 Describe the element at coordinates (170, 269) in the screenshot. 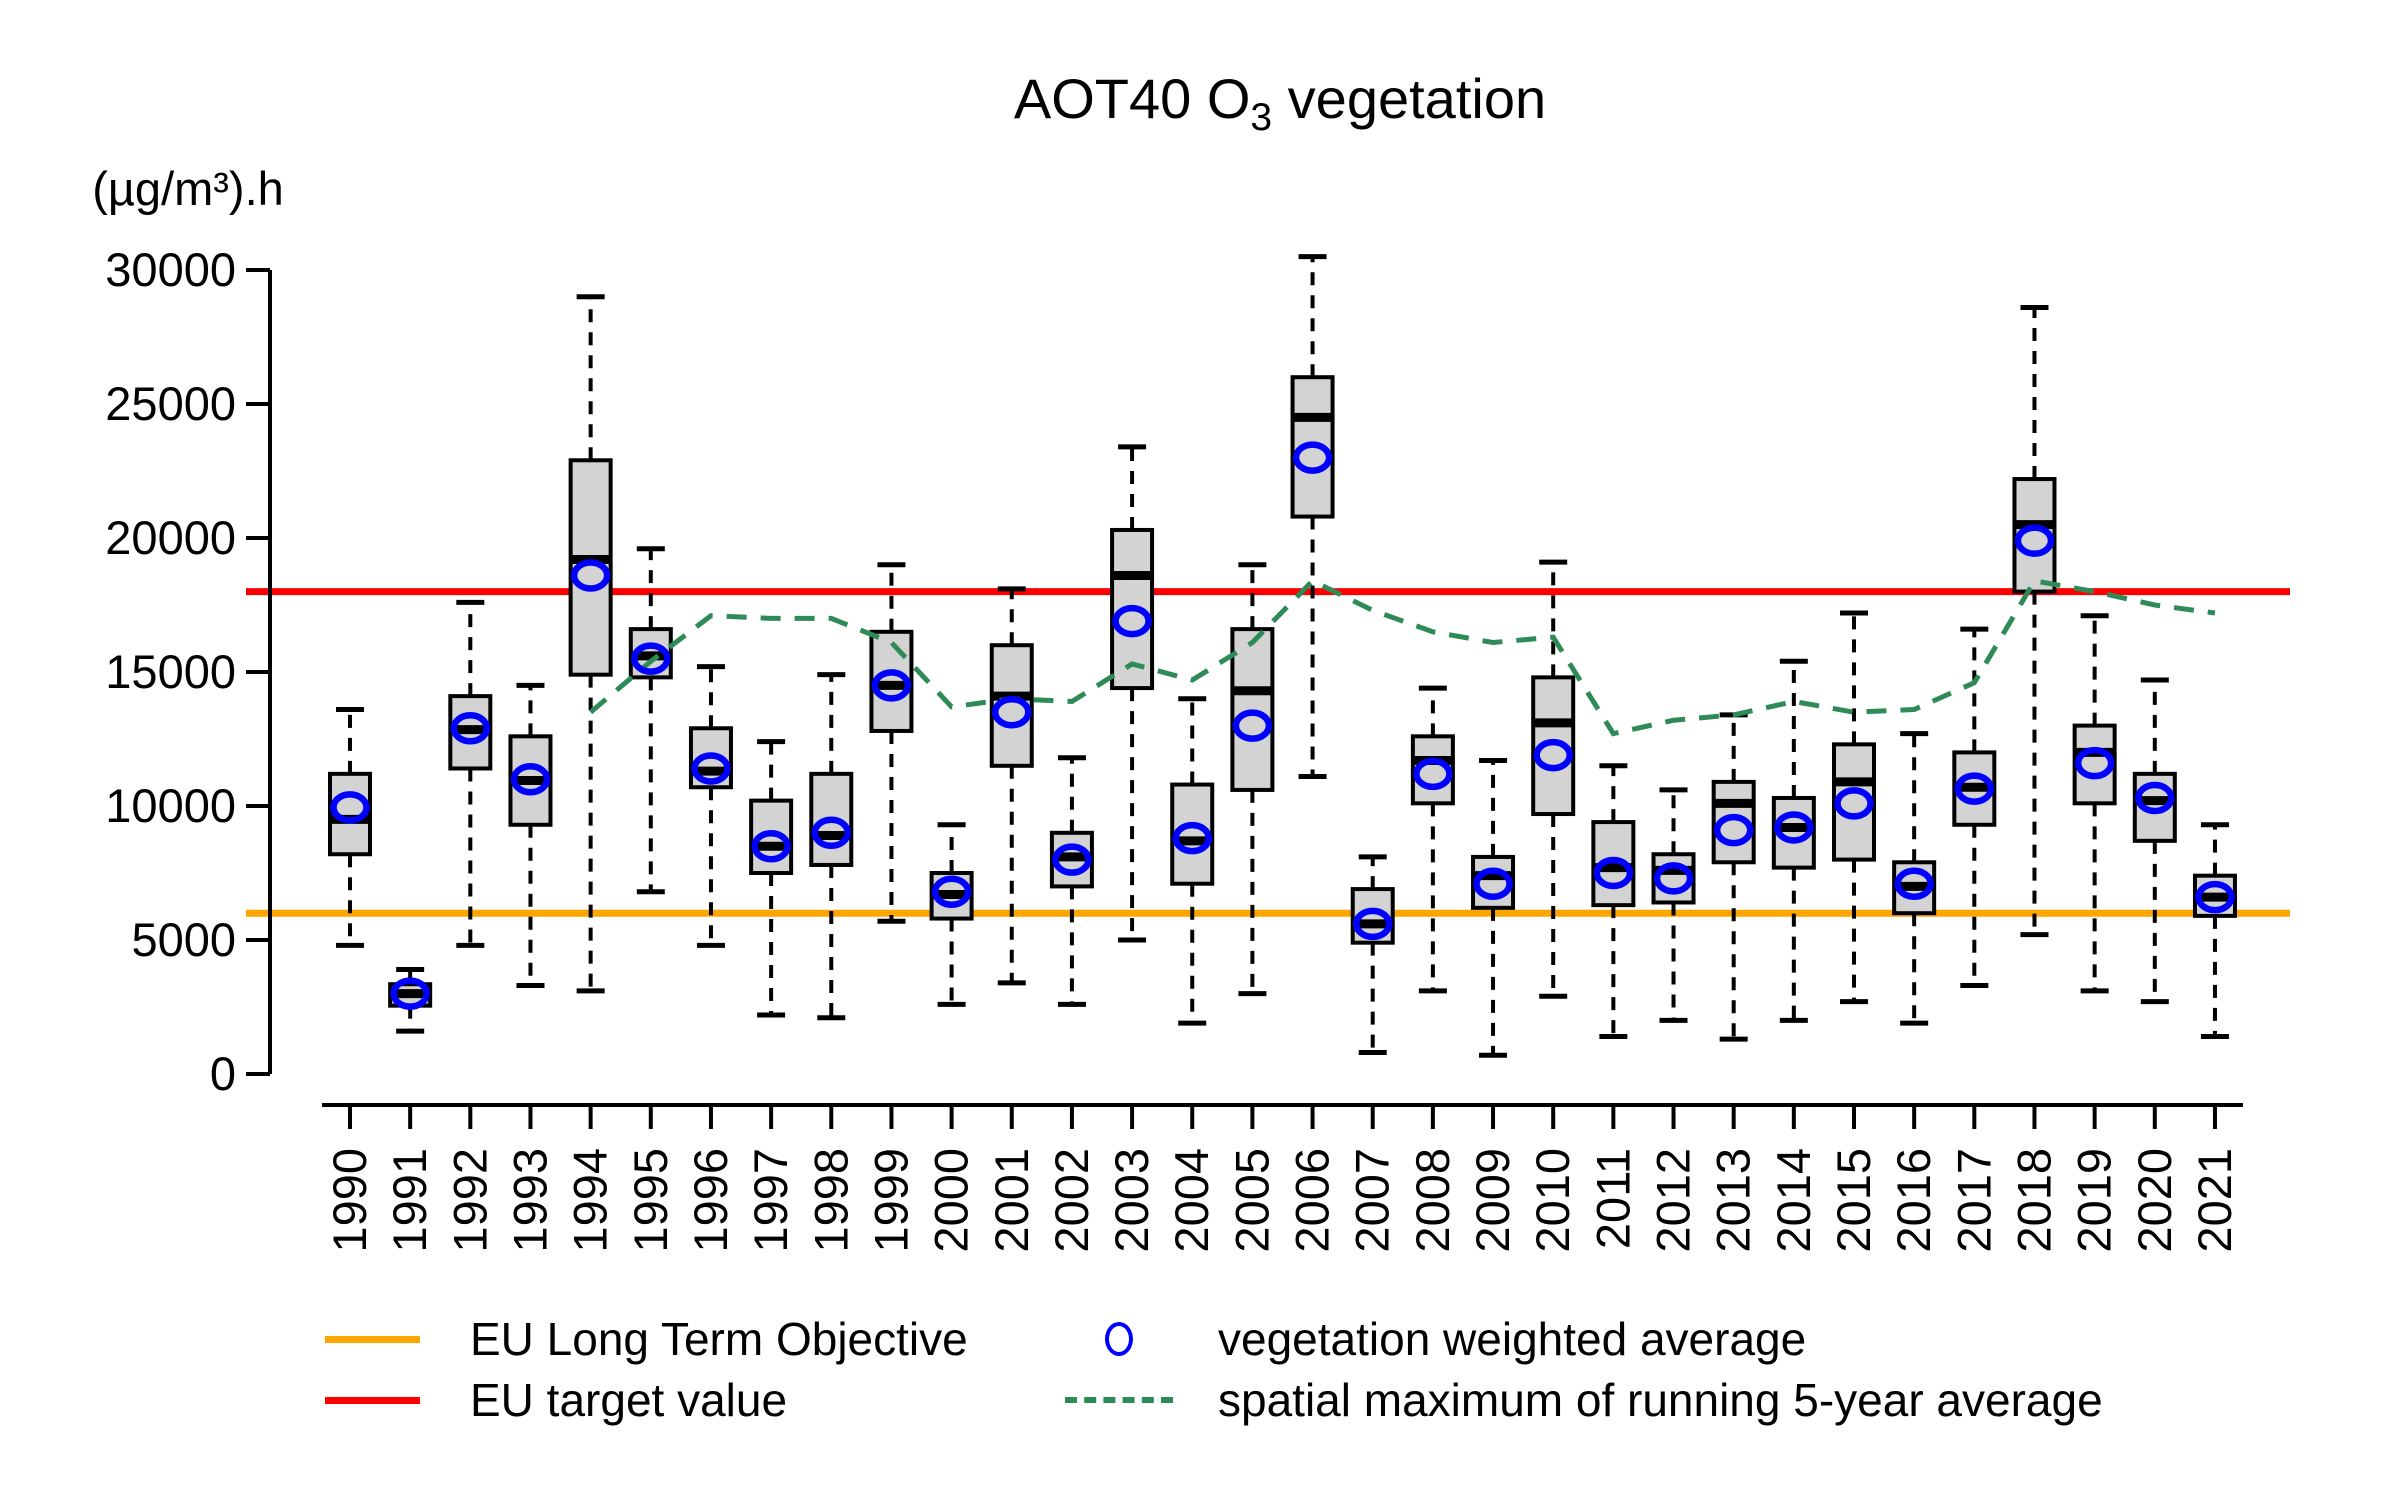

I see `y-tick-label: 30000` at that location.